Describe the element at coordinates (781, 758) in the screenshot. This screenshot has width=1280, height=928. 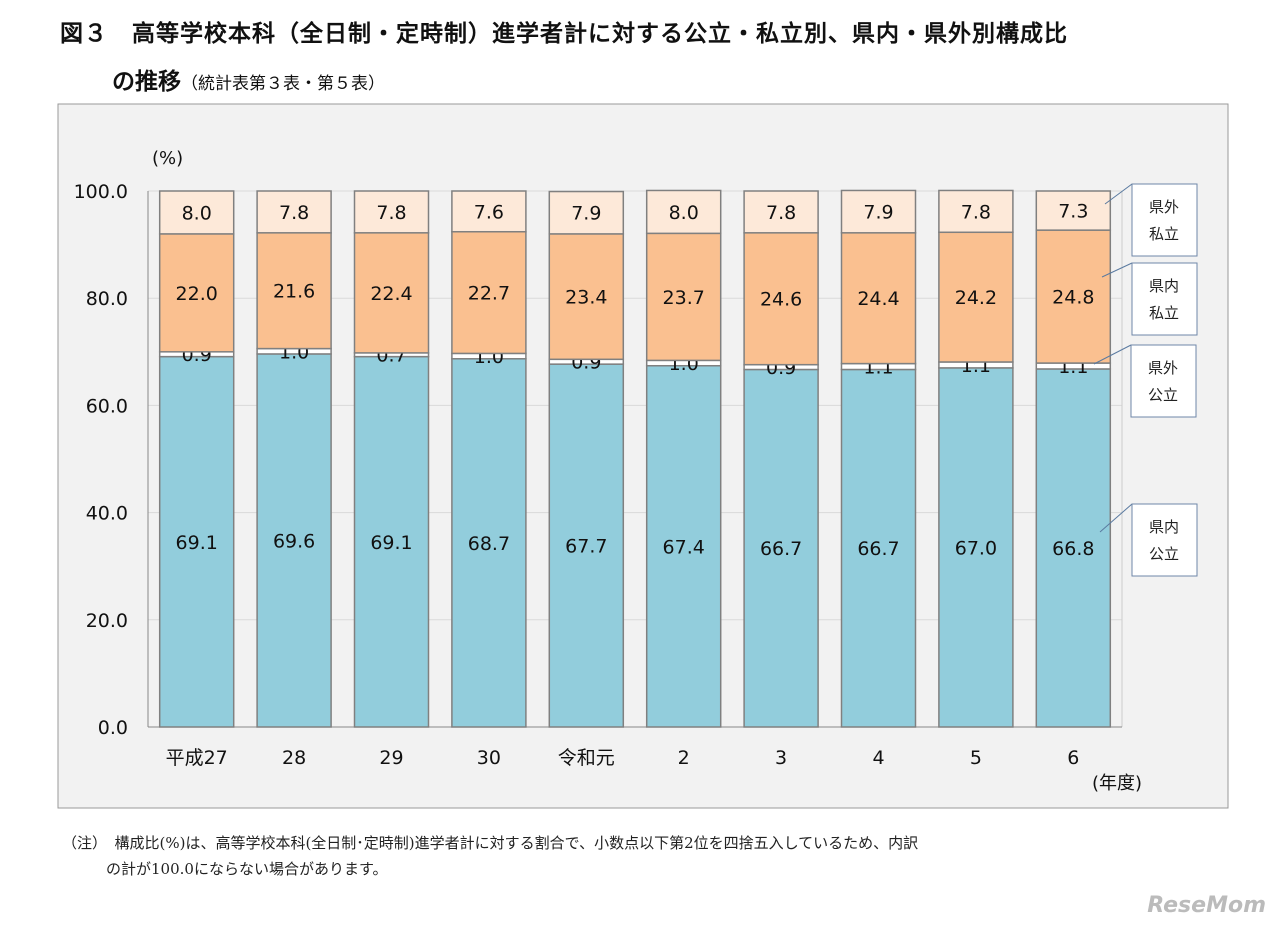
I see `x-tick-label: 3` at that location.